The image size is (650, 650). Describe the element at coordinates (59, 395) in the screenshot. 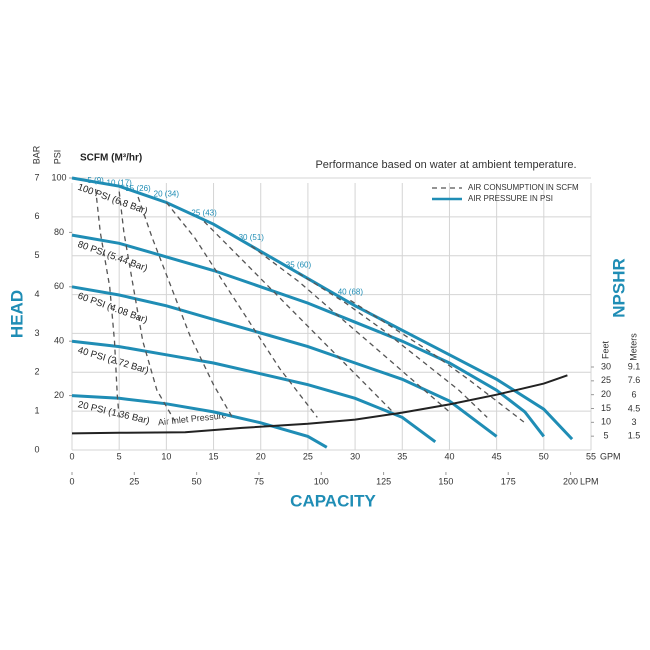

I see `y-tick-label: 20` at that location.